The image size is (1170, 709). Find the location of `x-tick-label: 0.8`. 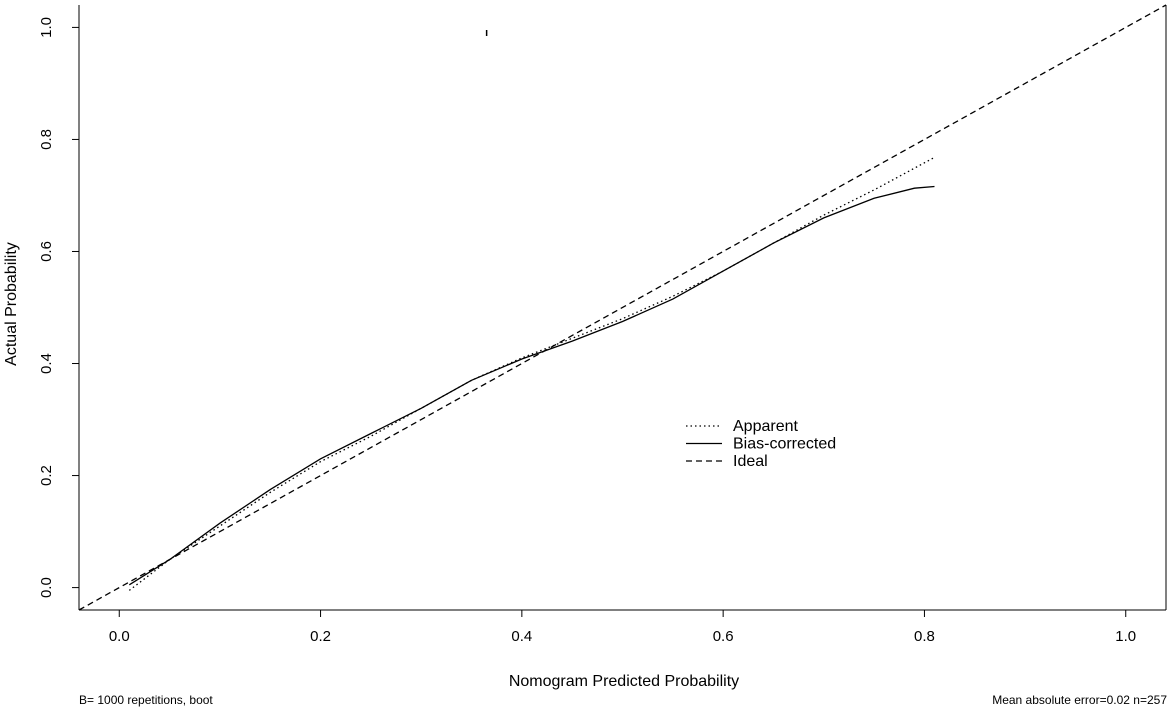

x-tick-label: 0.8 is located at coordinates (924, 636).